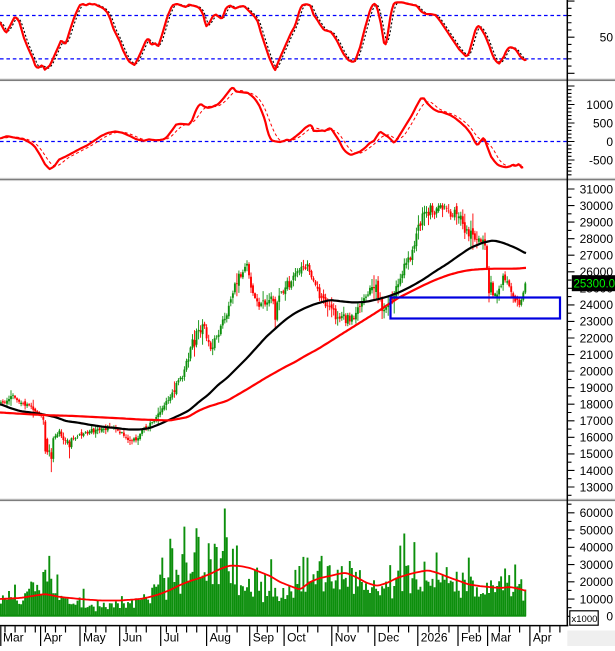  I want to click on svg-text: Aug, so click(220, 638).